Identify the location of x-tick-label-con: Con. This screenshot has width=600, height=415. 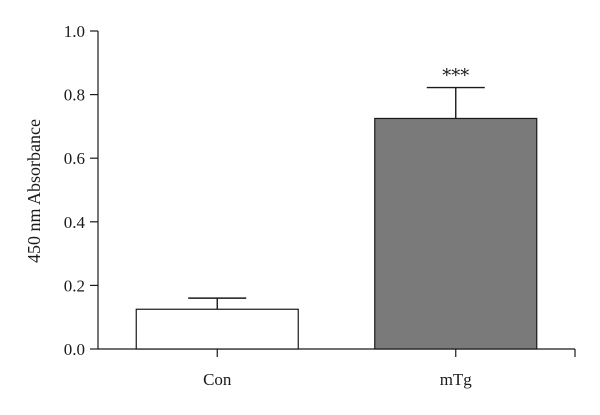
(217, 379).